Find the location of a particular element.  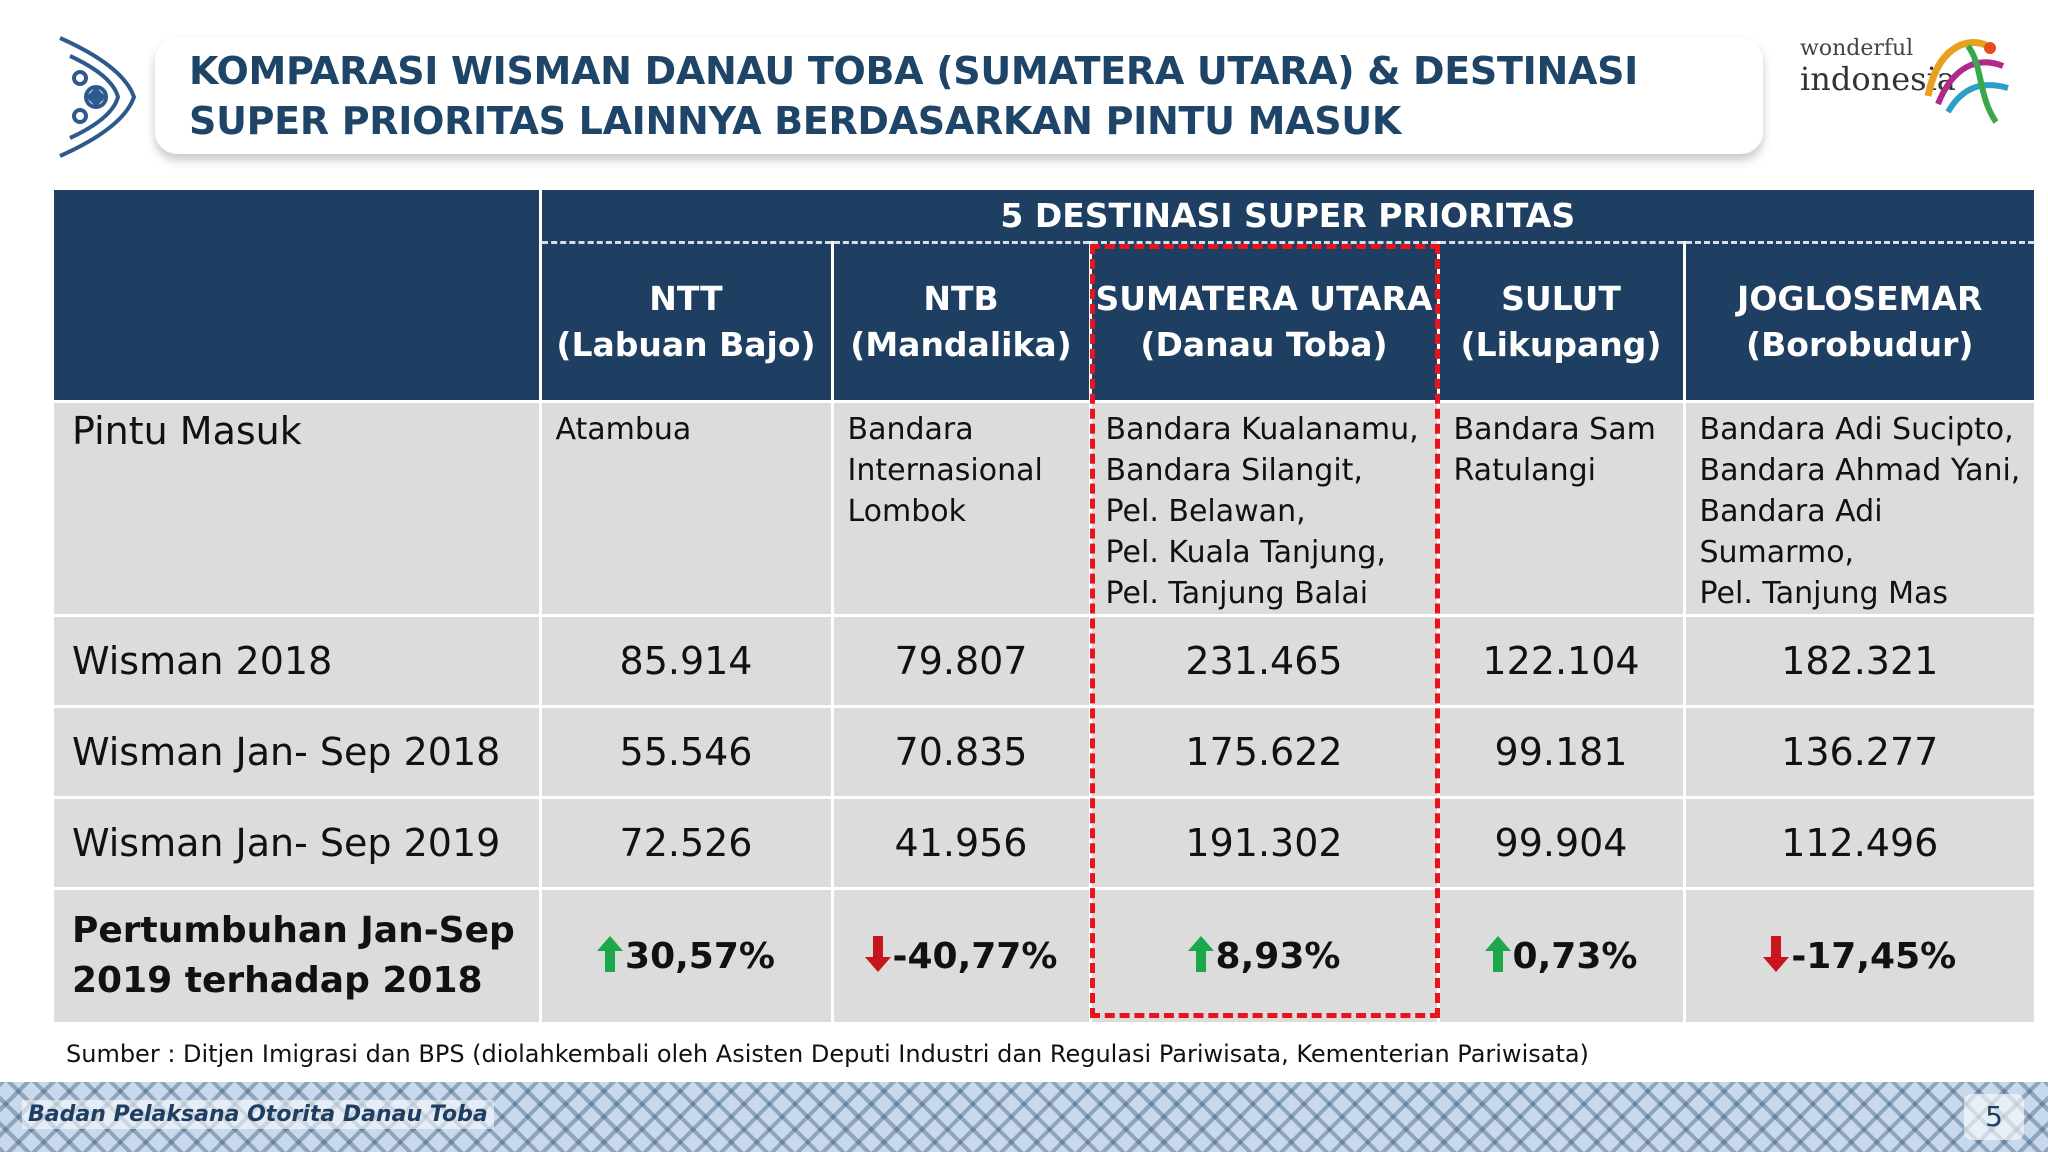

table-cell: 182.321 is located at coordinates (1858, 660).